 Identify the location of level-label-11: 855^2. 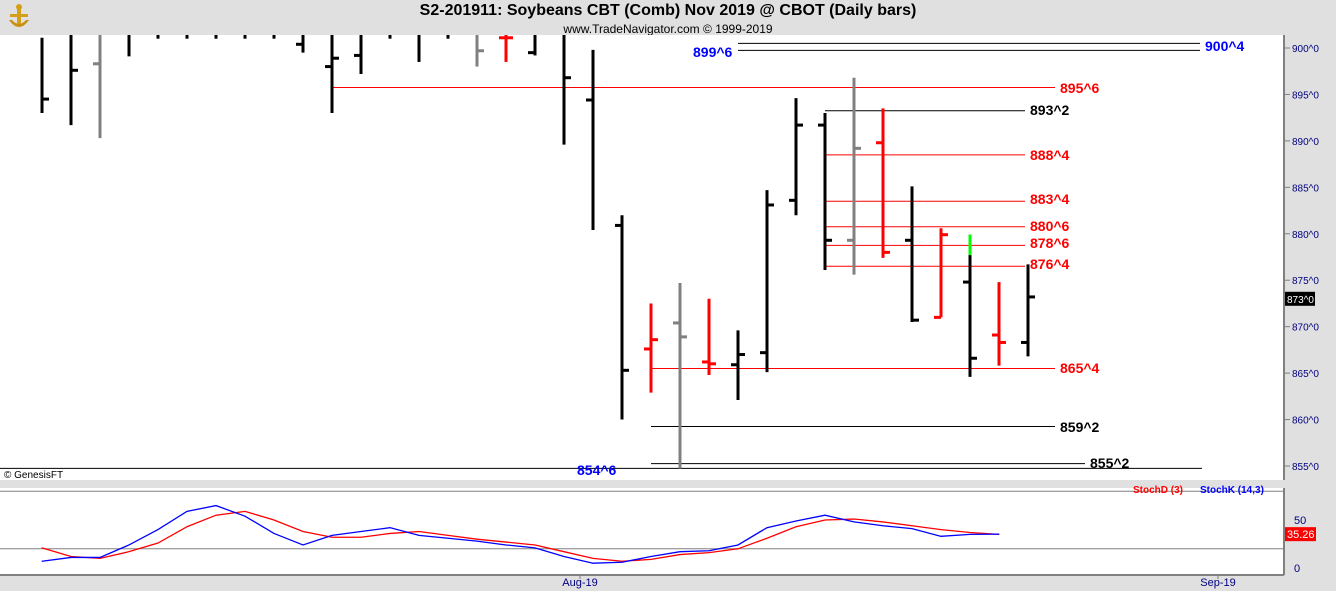
(1110, 463).